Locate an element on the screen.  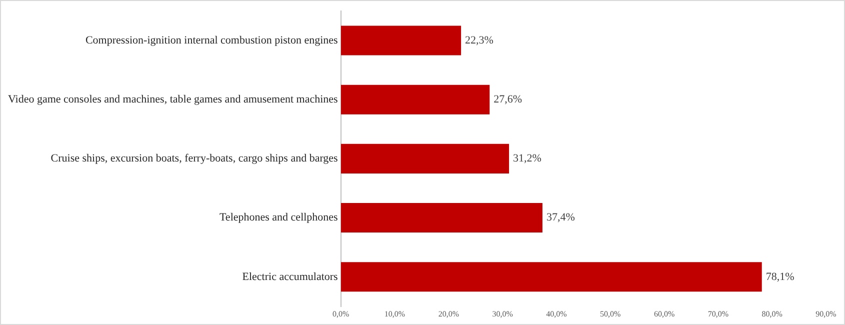
x-tick-label: 30,0% is located at coordinates (503, 313).